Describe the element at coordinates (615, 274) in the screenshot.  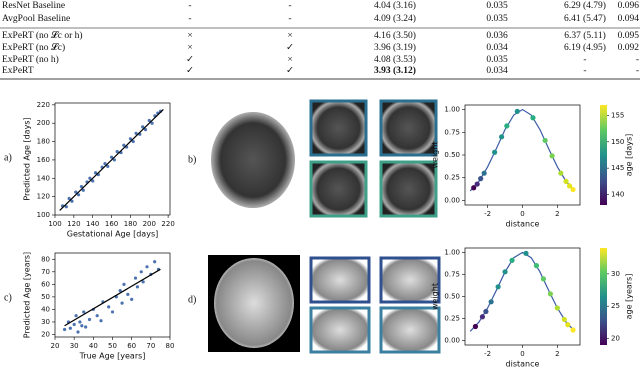
I see `colorbar-tick-label: 30` at that location.